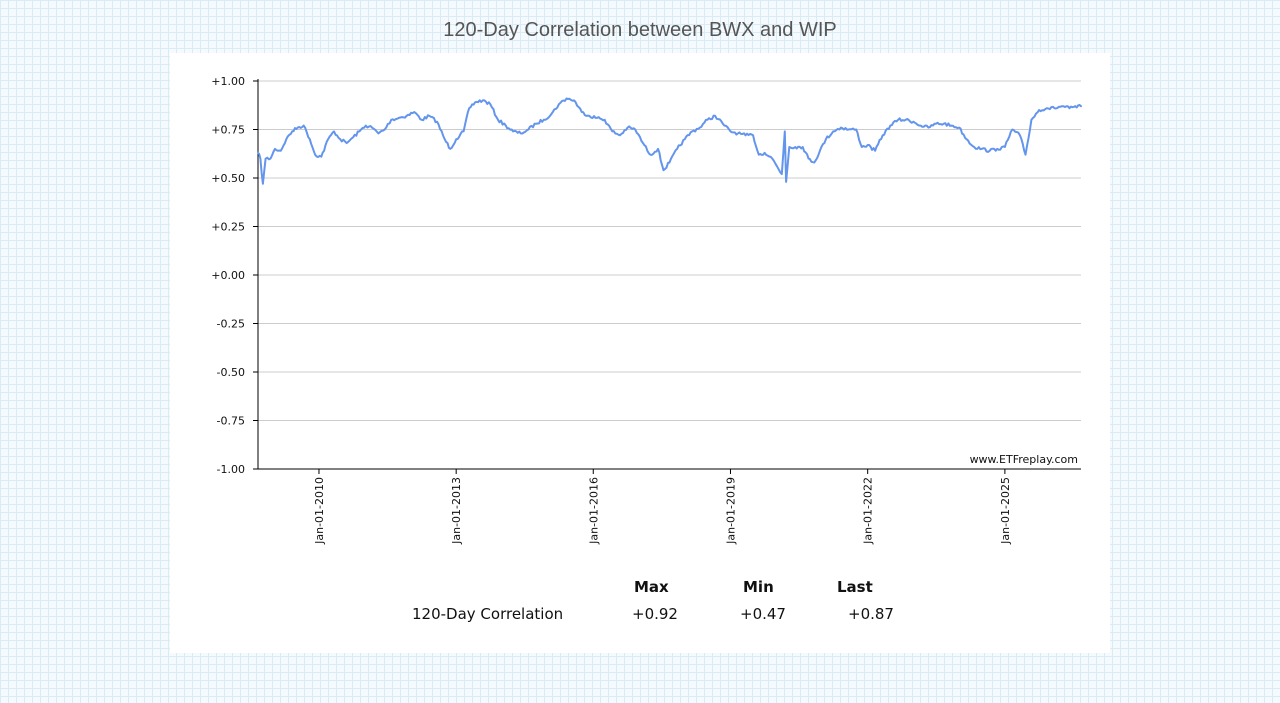 The image size is (1280, 703). What do you see at coordinates (228, 81) in the screenshot?
I see `y-tick-label: +1.00` at bounding box center [228, 81].